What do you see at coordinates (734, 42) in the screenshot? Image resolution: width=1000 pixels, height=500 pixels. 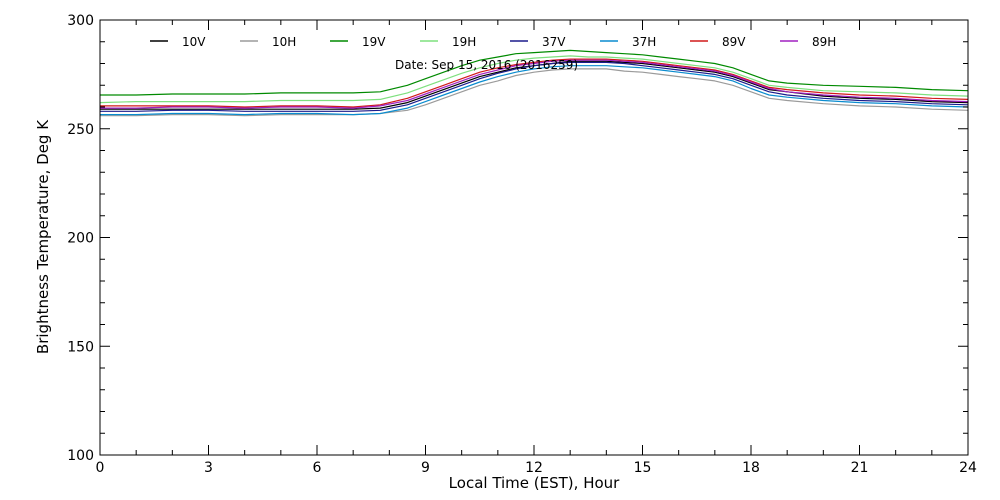 I see `legend-label-89v: 89V` at bounding box center [734, 42].